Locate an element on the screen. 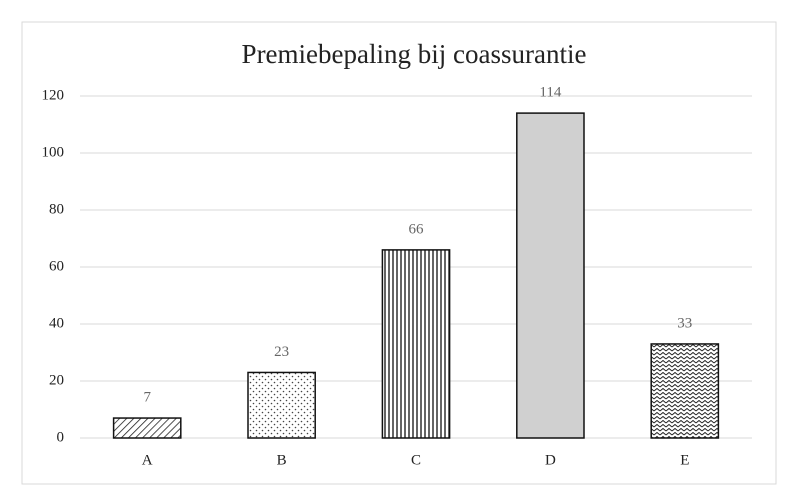 This screenshot has width=800, height=496. value-label: 66 is located at coordinates (417, 229).